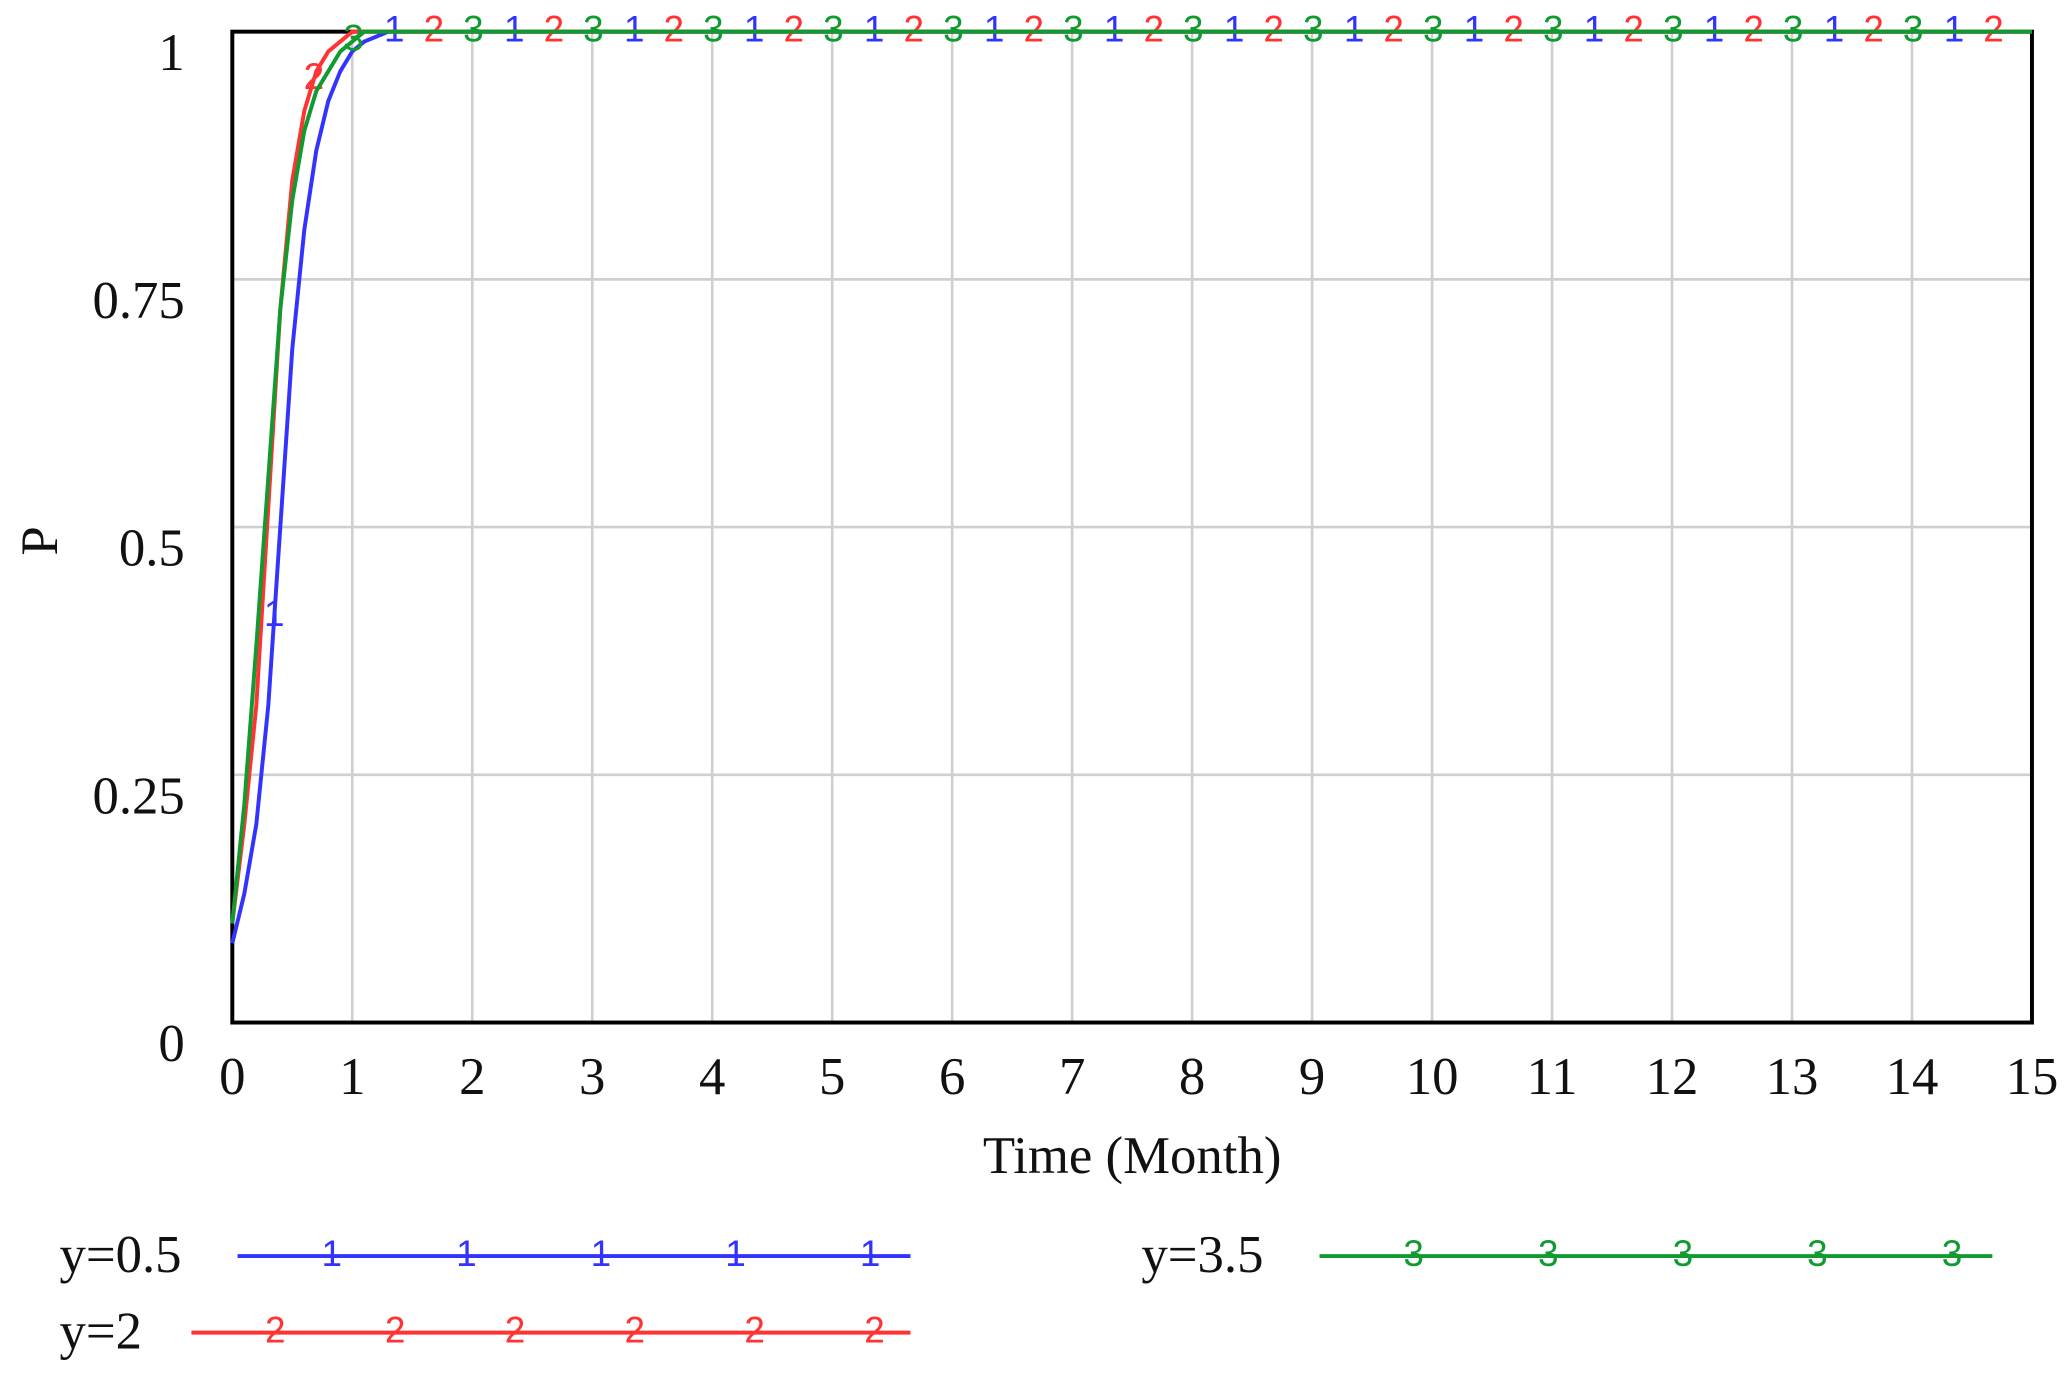 The width and height of the screenshot is (2069, 1388). I want to click on y-tick-label: 0.5, so click(152, 549).